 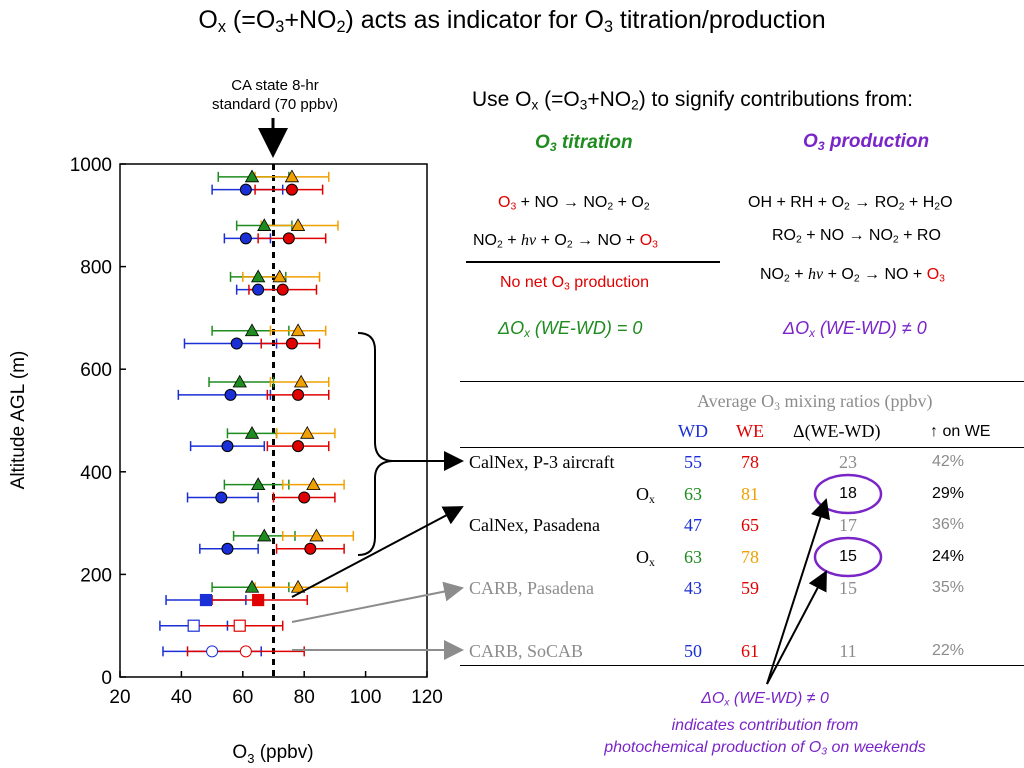 I want to click on table-cell-wd: 43, so click(x=693, y=588).